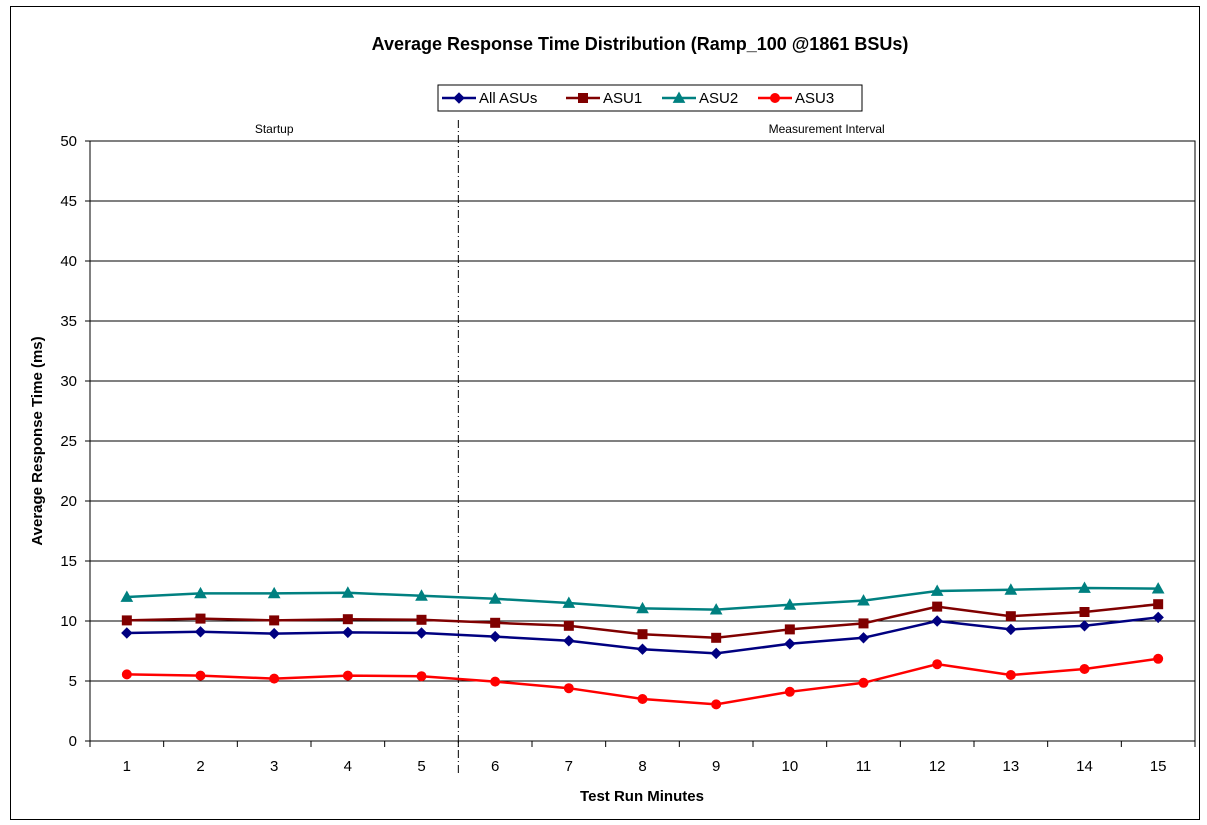  What do you see at coordinates (200, 766) in the screenshot?
I see `x-tick-label: 2` at bounding box center [200, 766].